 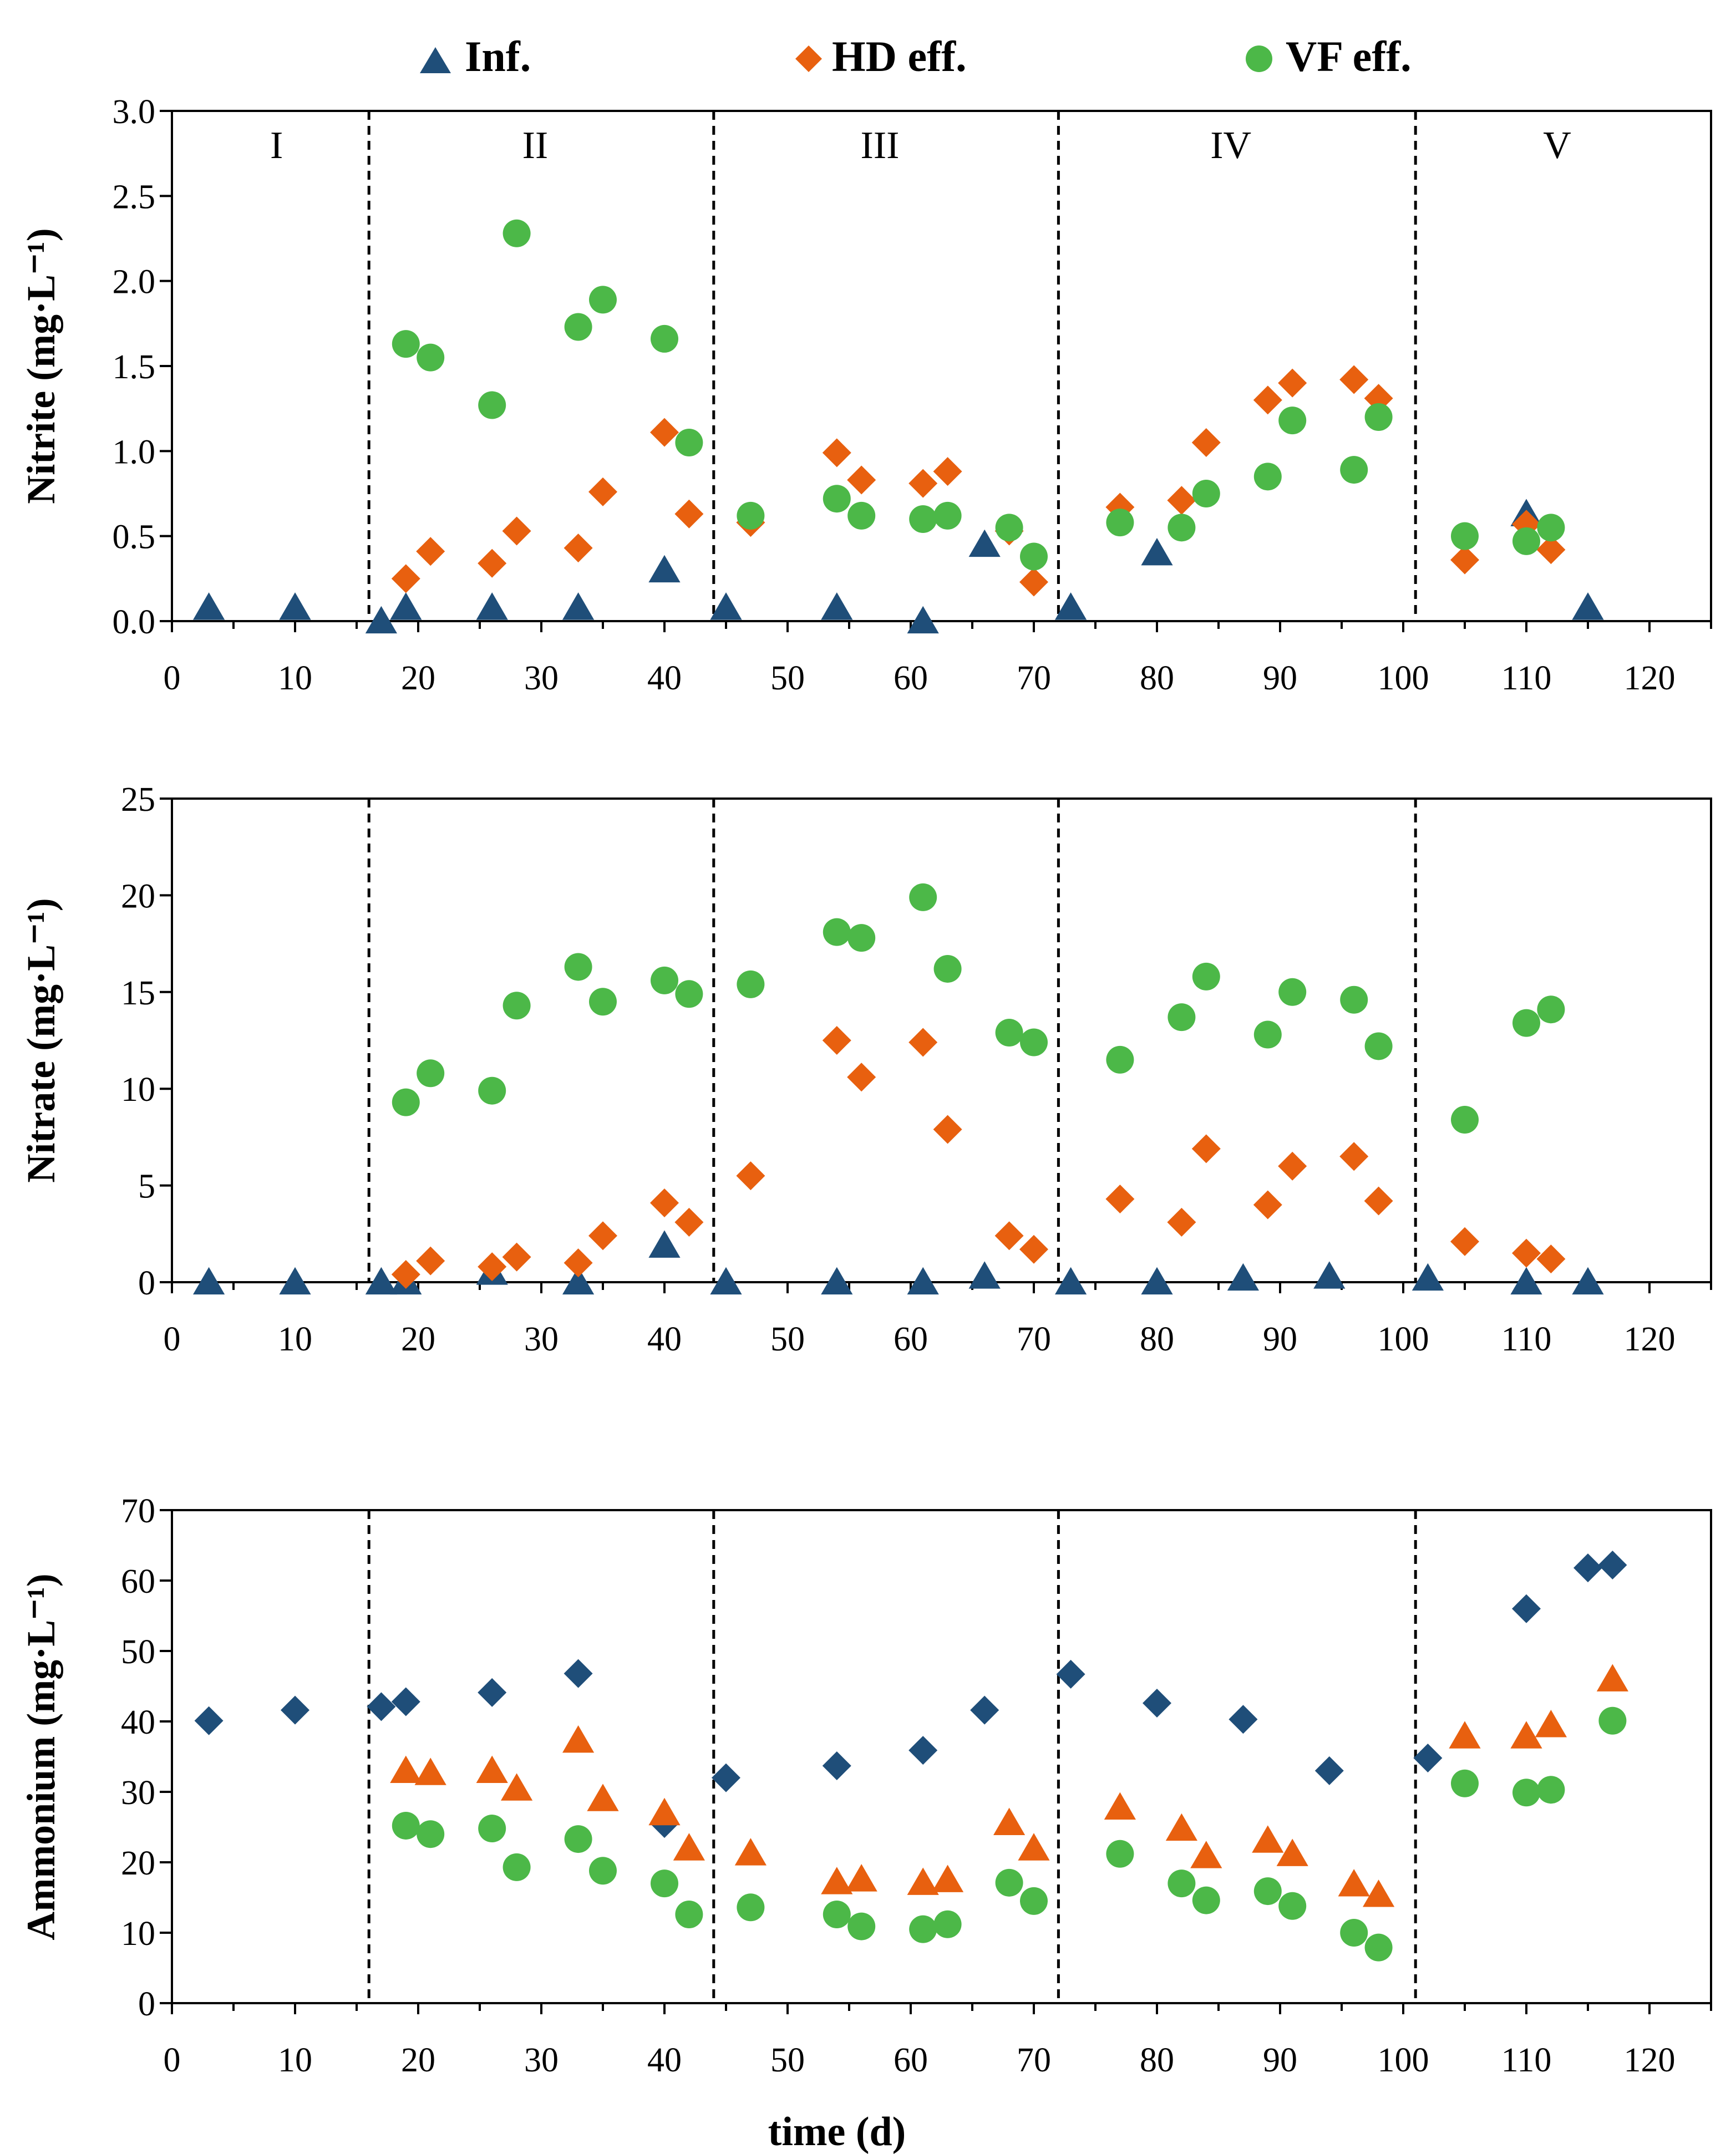 I want to click on y-tick-label: 25, so click(x=138, y=800).